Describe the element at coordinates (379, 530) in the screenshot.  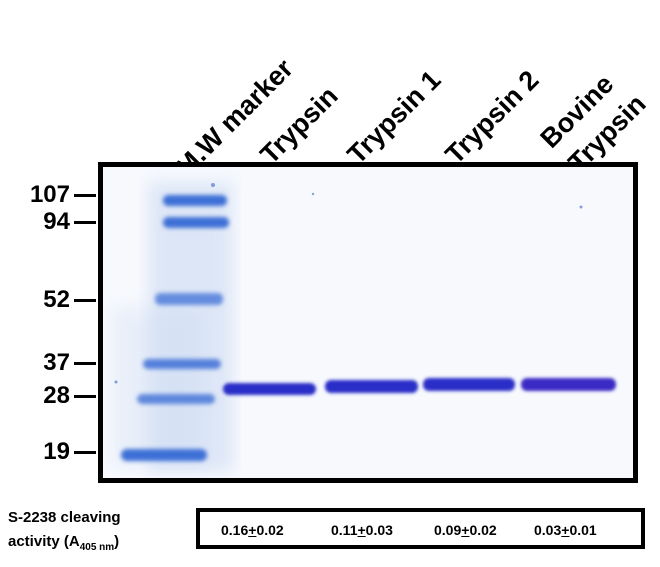
I see `value-sd: 0.03` at that location.